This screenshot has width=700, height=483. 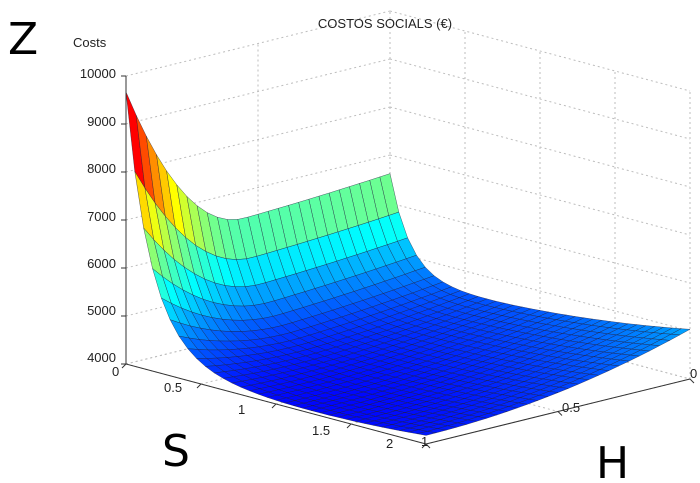 I want to click on chart-title: COSTOS SOCIALS (€), so click(x=385, y=23).